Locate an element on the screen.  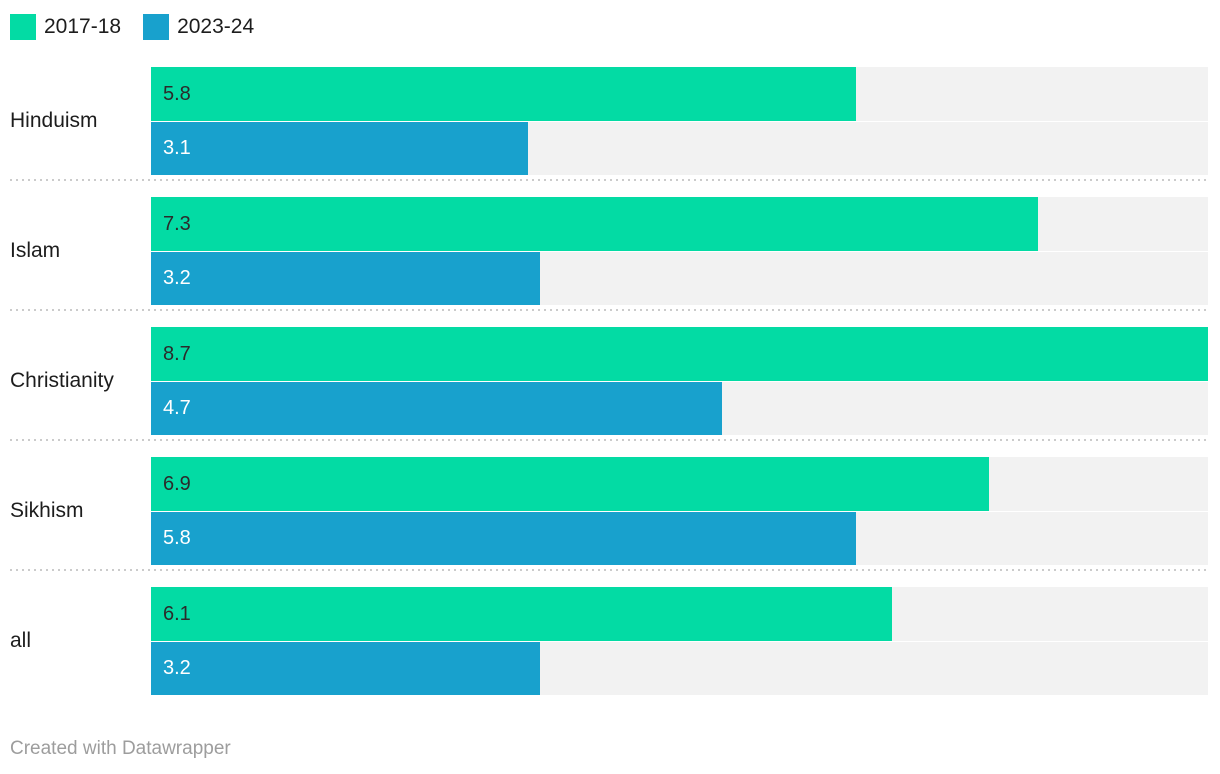
bar-2023-24-Hinduism: 3.1 is located at coordinates (339, 148).